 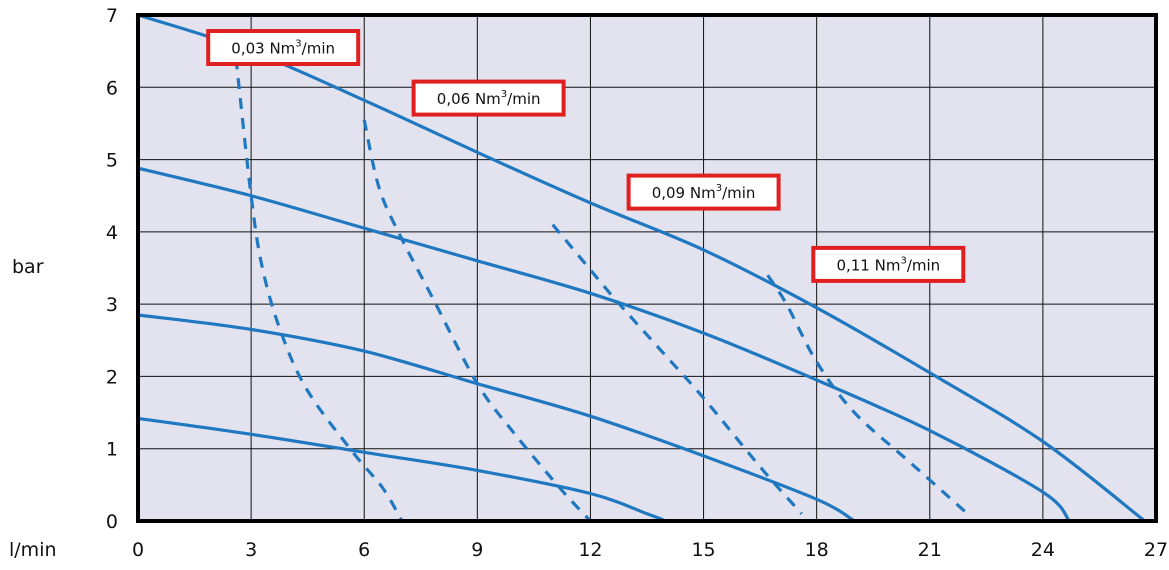 I want to click on y-tick-label: 4, so click(x=112, y=233).